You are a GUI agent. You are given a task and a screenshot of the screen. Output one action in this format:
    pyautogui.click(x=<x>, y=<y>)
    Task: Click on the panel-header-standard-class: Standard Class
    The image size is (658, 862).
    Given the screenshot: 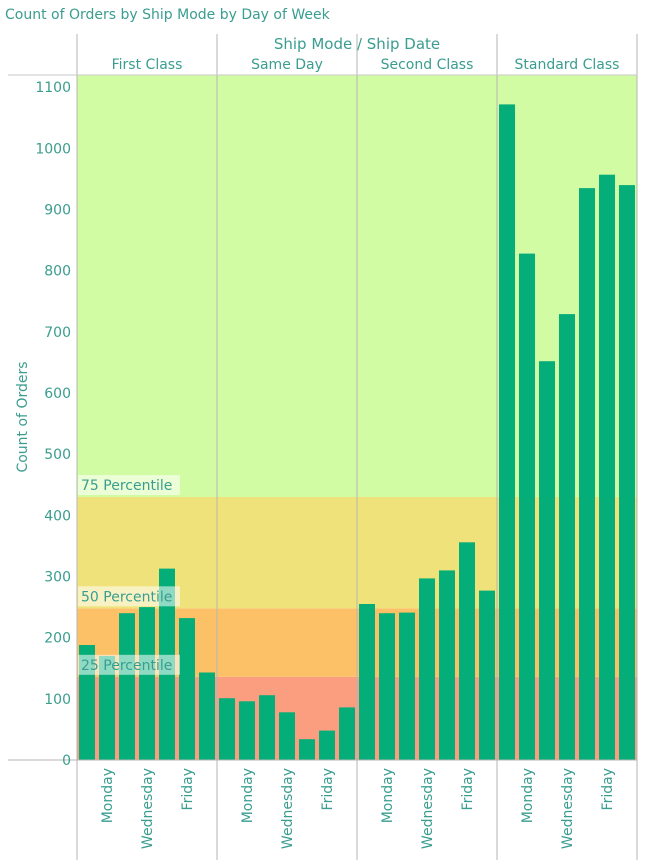 What is the action you would take?
    pyautogui.click(x=567, y=65)
    